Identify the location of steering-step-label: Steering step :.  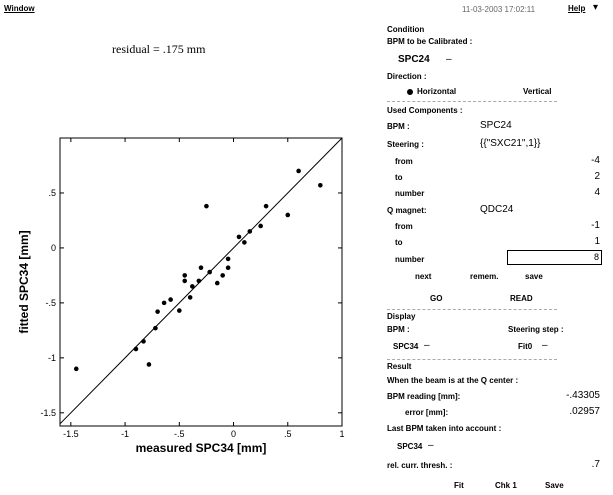
(536, 329).